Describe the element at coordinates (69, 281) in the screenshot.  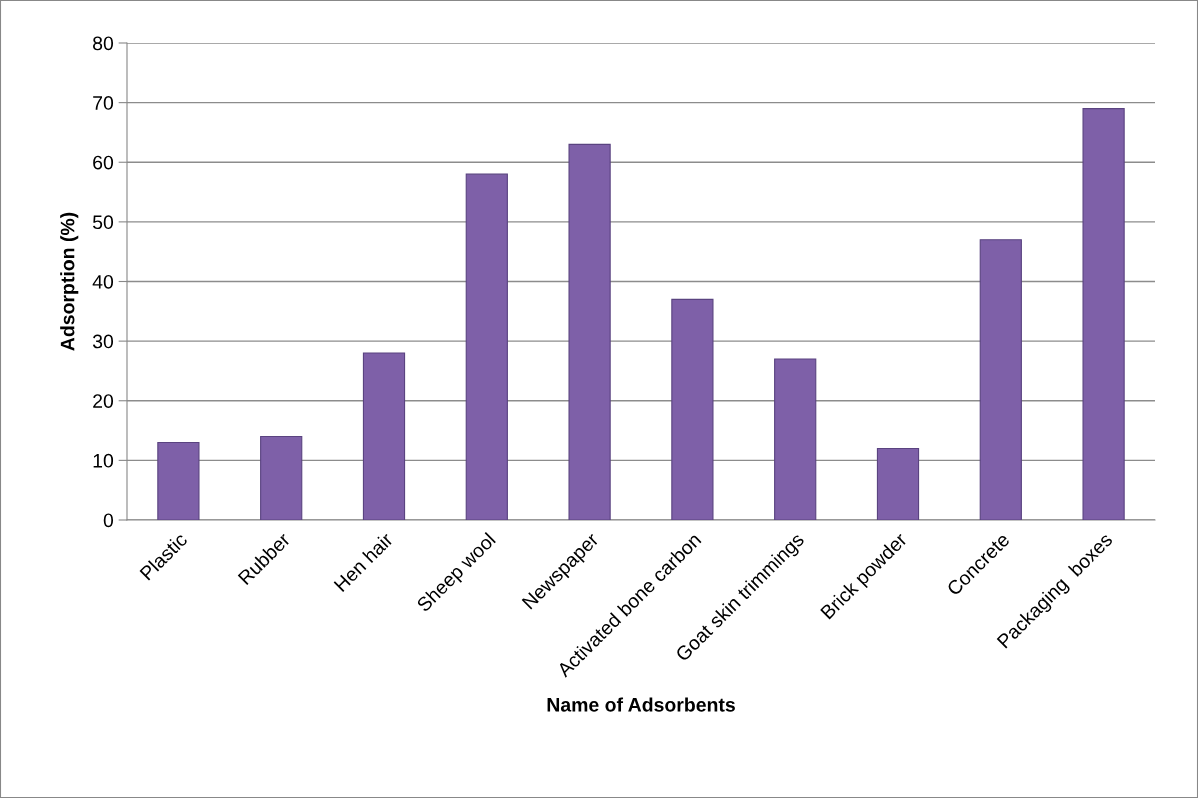
I see `y-axis-title: Adsorption (%)` at that location.